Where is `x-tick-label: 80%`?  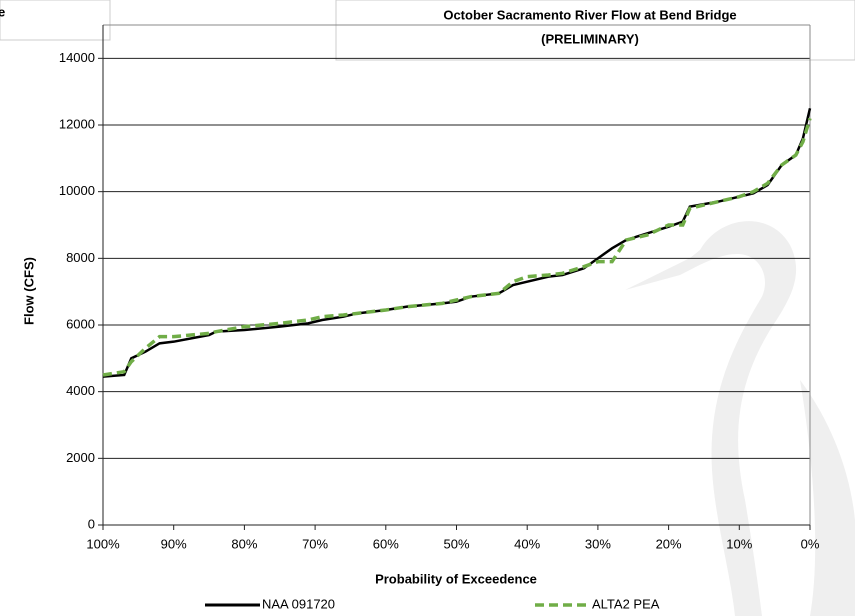
x-tick-label: 80% is located at coordinates (244, 543).